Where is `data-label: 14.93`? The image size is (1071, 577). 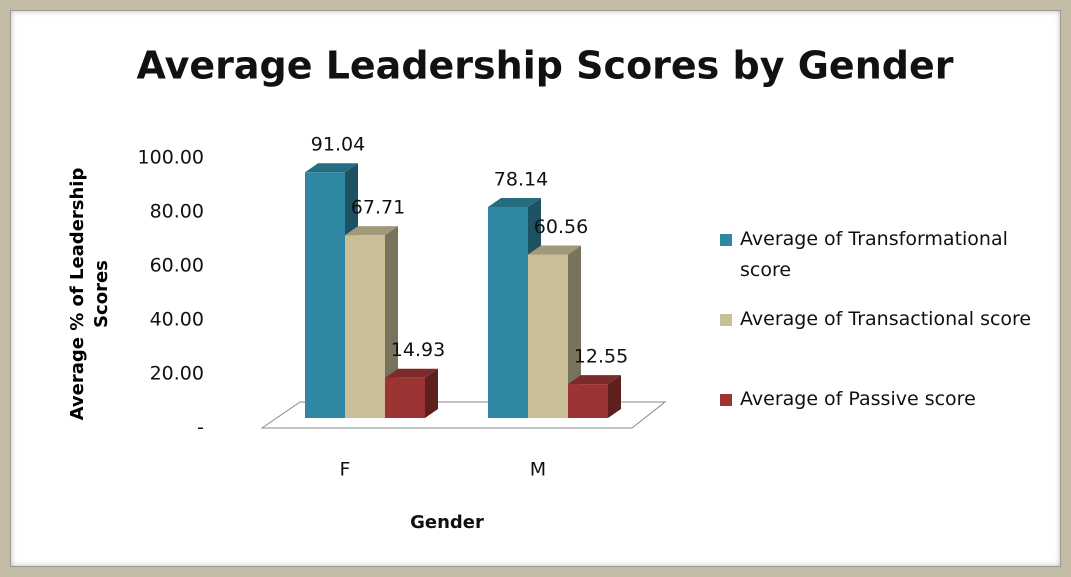 data-label: 14.93 is located at coordinates (418, 350).